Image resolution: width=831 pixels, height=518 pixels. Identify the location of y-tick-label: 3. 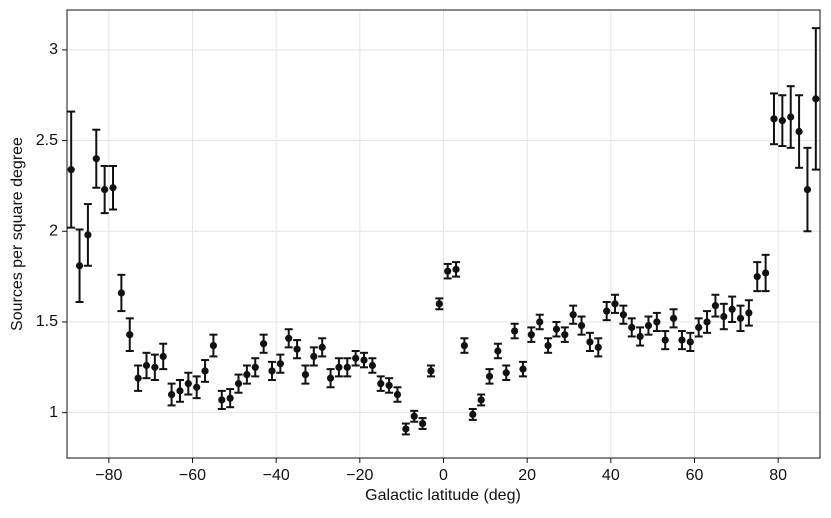
(53, 49).